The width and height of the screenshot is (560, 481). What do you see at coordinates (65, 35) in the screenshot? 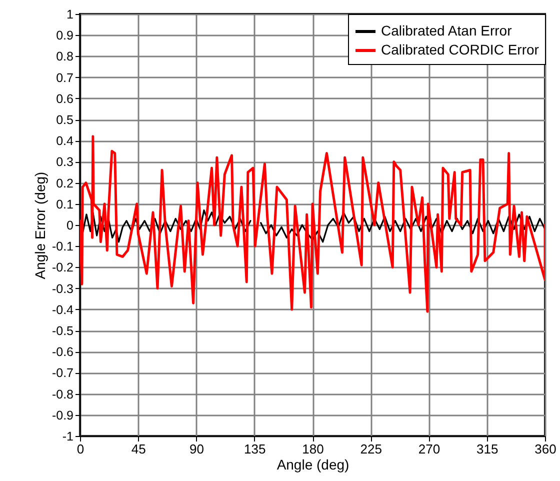
I see `y-tick-label: 0.9` at bounding box center [65, 35].